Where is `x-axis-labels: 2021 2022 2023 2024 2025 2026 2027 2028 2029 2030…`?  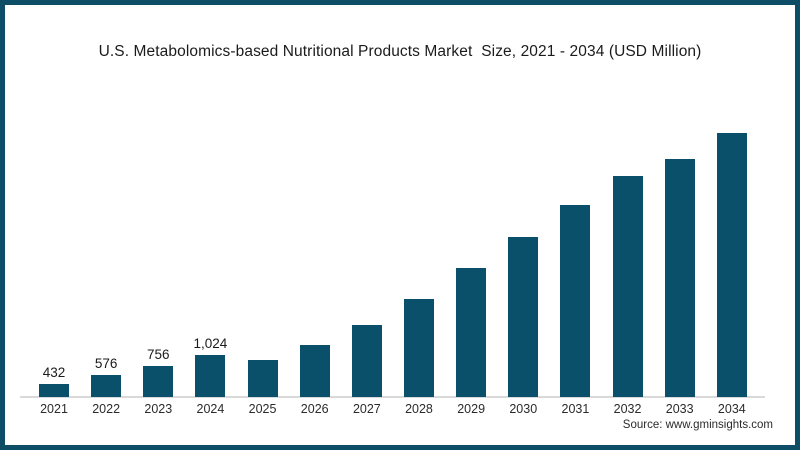 x-axis-labels: 2021 2022 2023 2024 2025 2026 2027 2028 2029 2030… is located at coordinates (393, 409).